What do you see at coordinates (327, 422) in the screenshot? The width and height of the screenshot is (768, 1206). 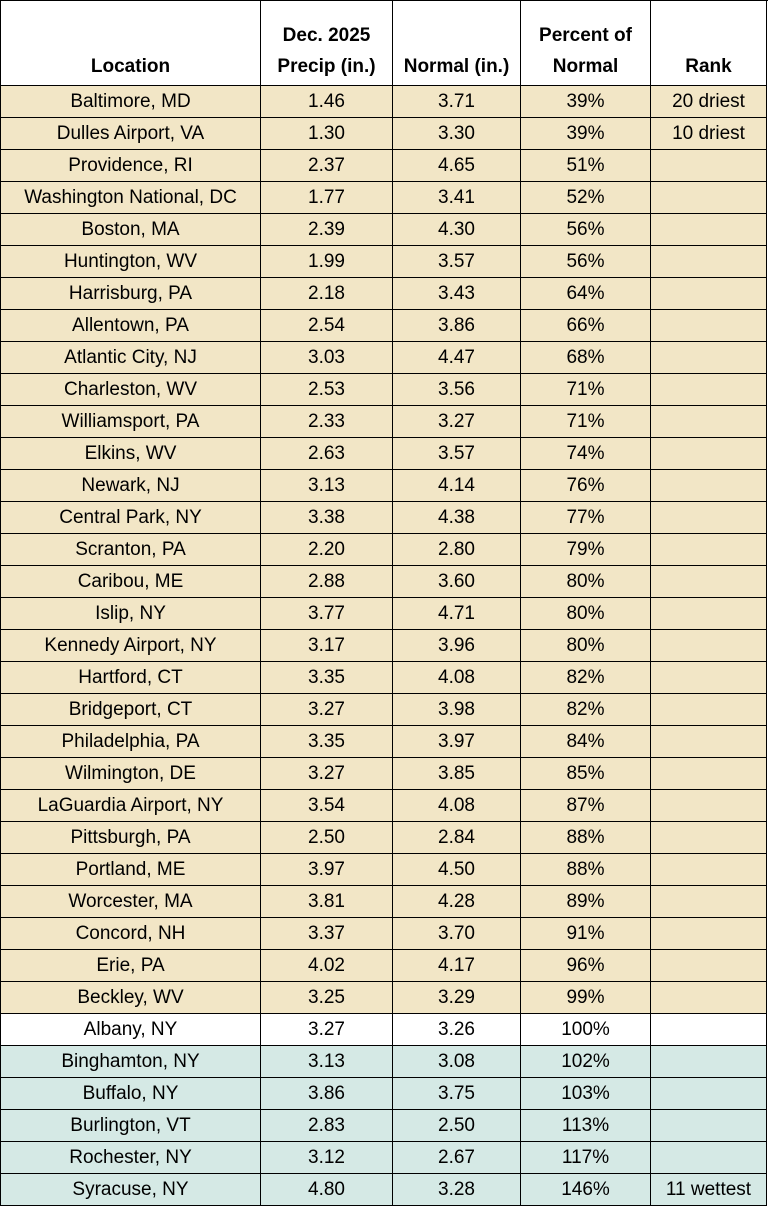 I see `table-cell: 2.33` at bounding box center [327, 422].